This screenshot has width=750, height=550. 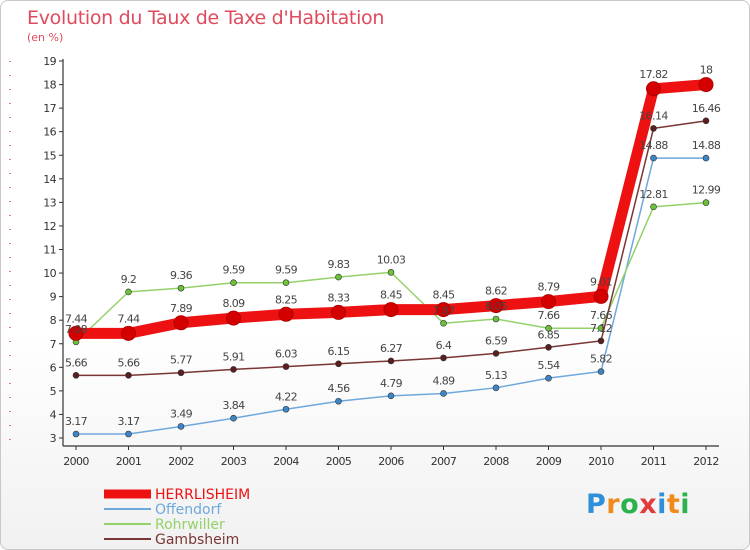 I want to click on data-label-offendorf: 5.13, so click(x=496, y=375).